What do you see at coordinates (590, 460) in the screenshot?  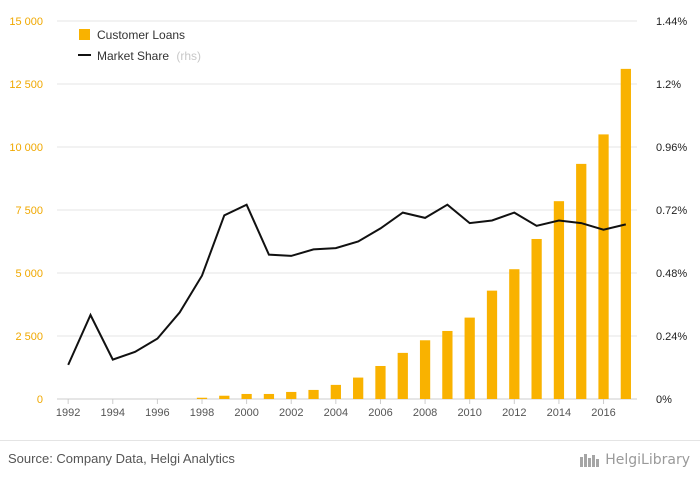 I see `library-icon` at bounding box center [590, 460].